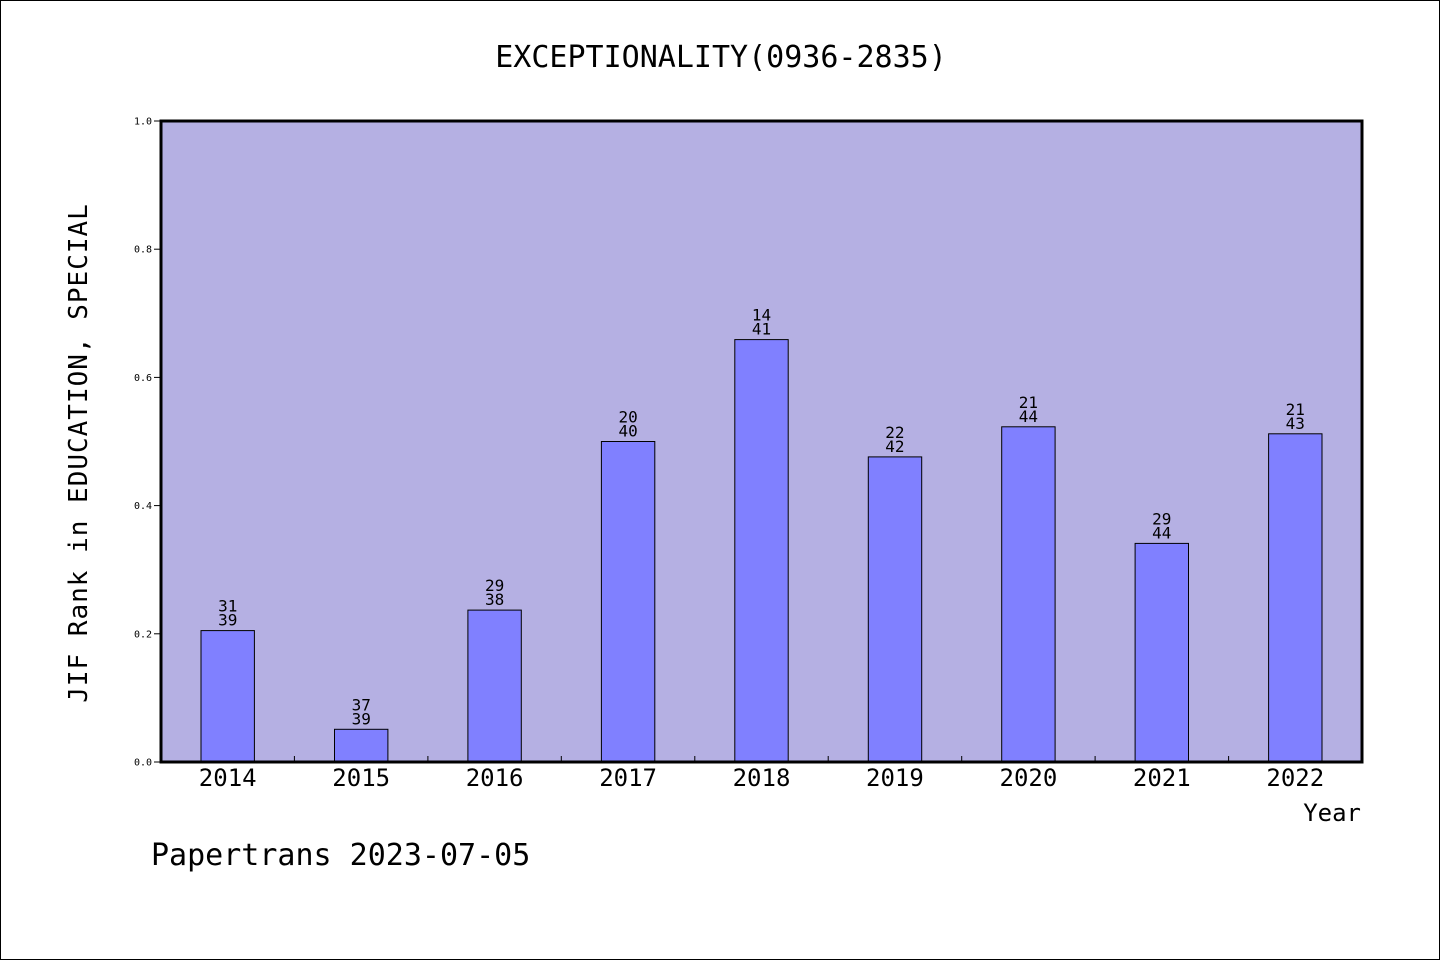 The width and height of the screenshot is (1440, 961). I want to click on bar-2016, so click(494, 686).